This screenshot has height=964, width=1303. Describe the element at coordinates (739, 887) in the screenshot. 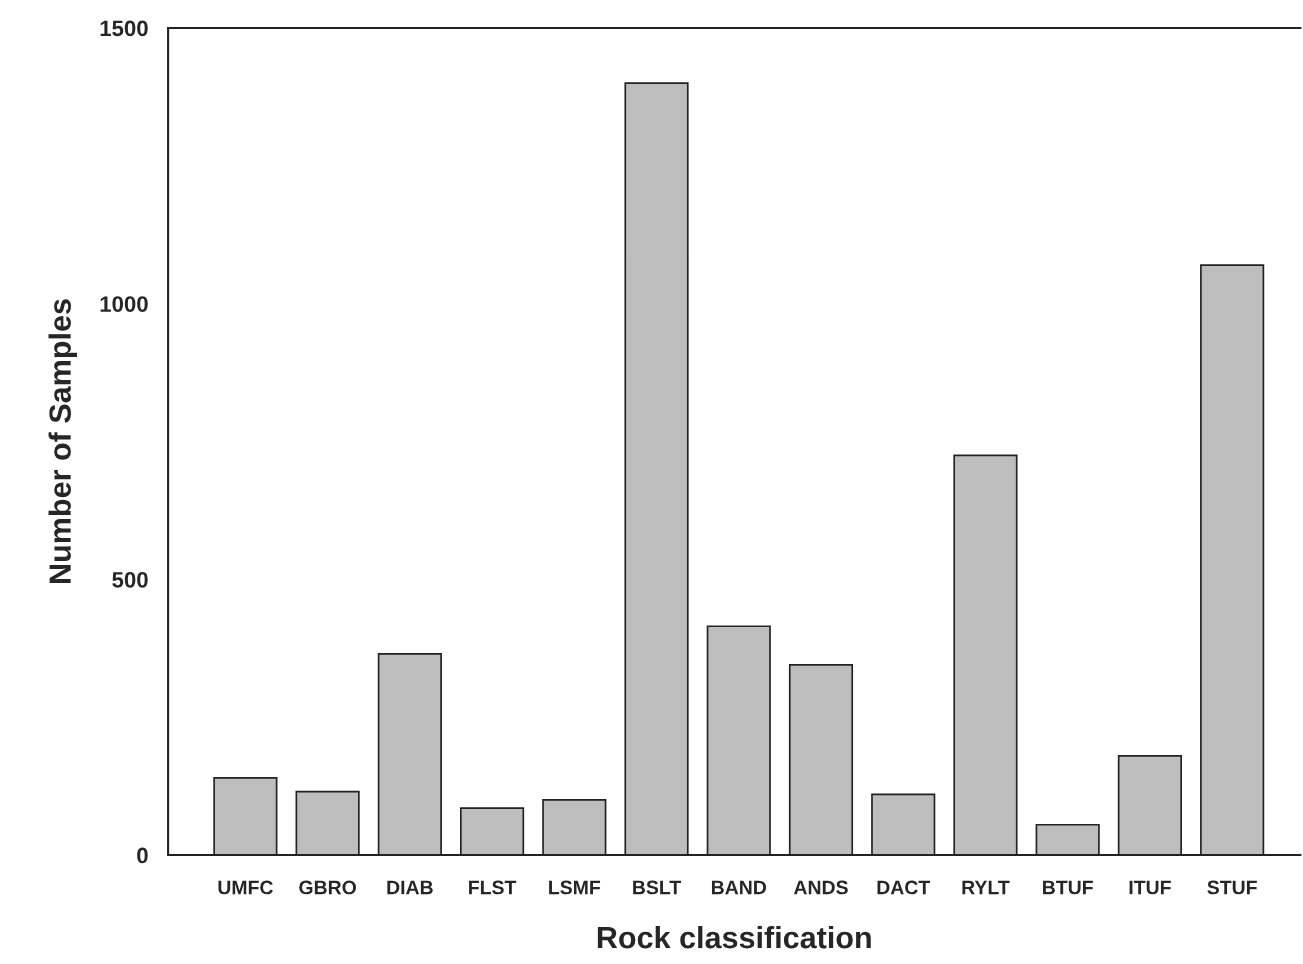

I see `x-tick-label: BAND` at that location.